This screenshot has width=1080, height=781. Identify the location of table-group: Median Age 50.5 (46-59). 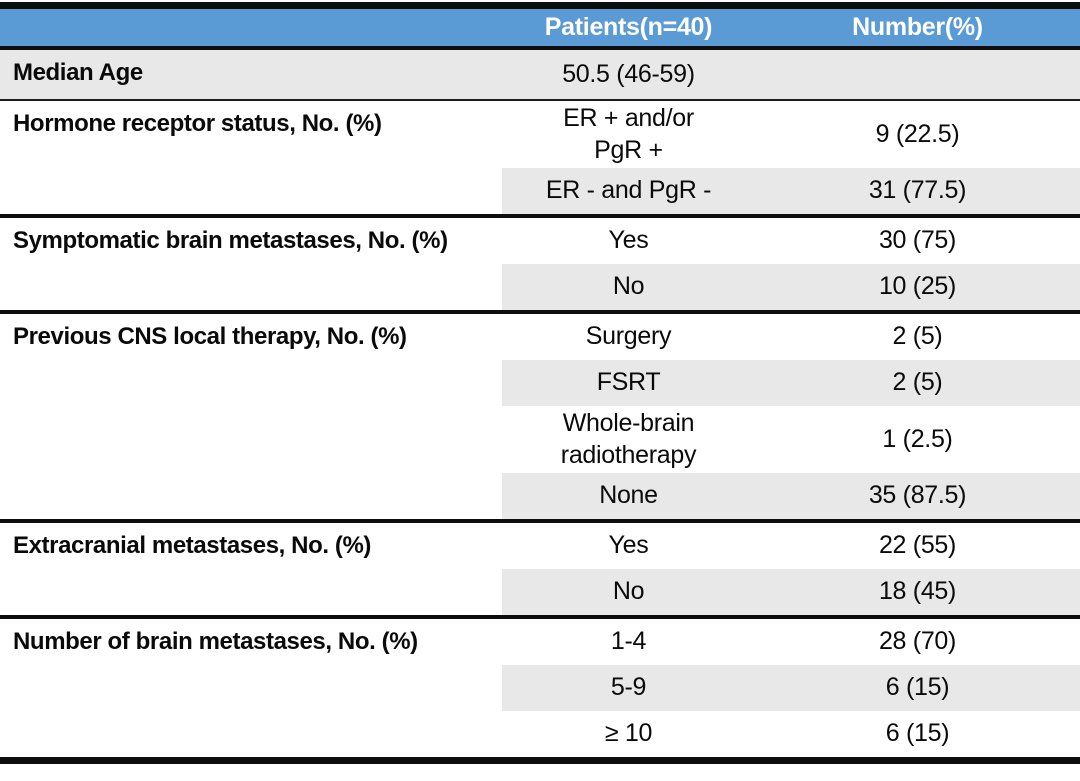
(540, 74).